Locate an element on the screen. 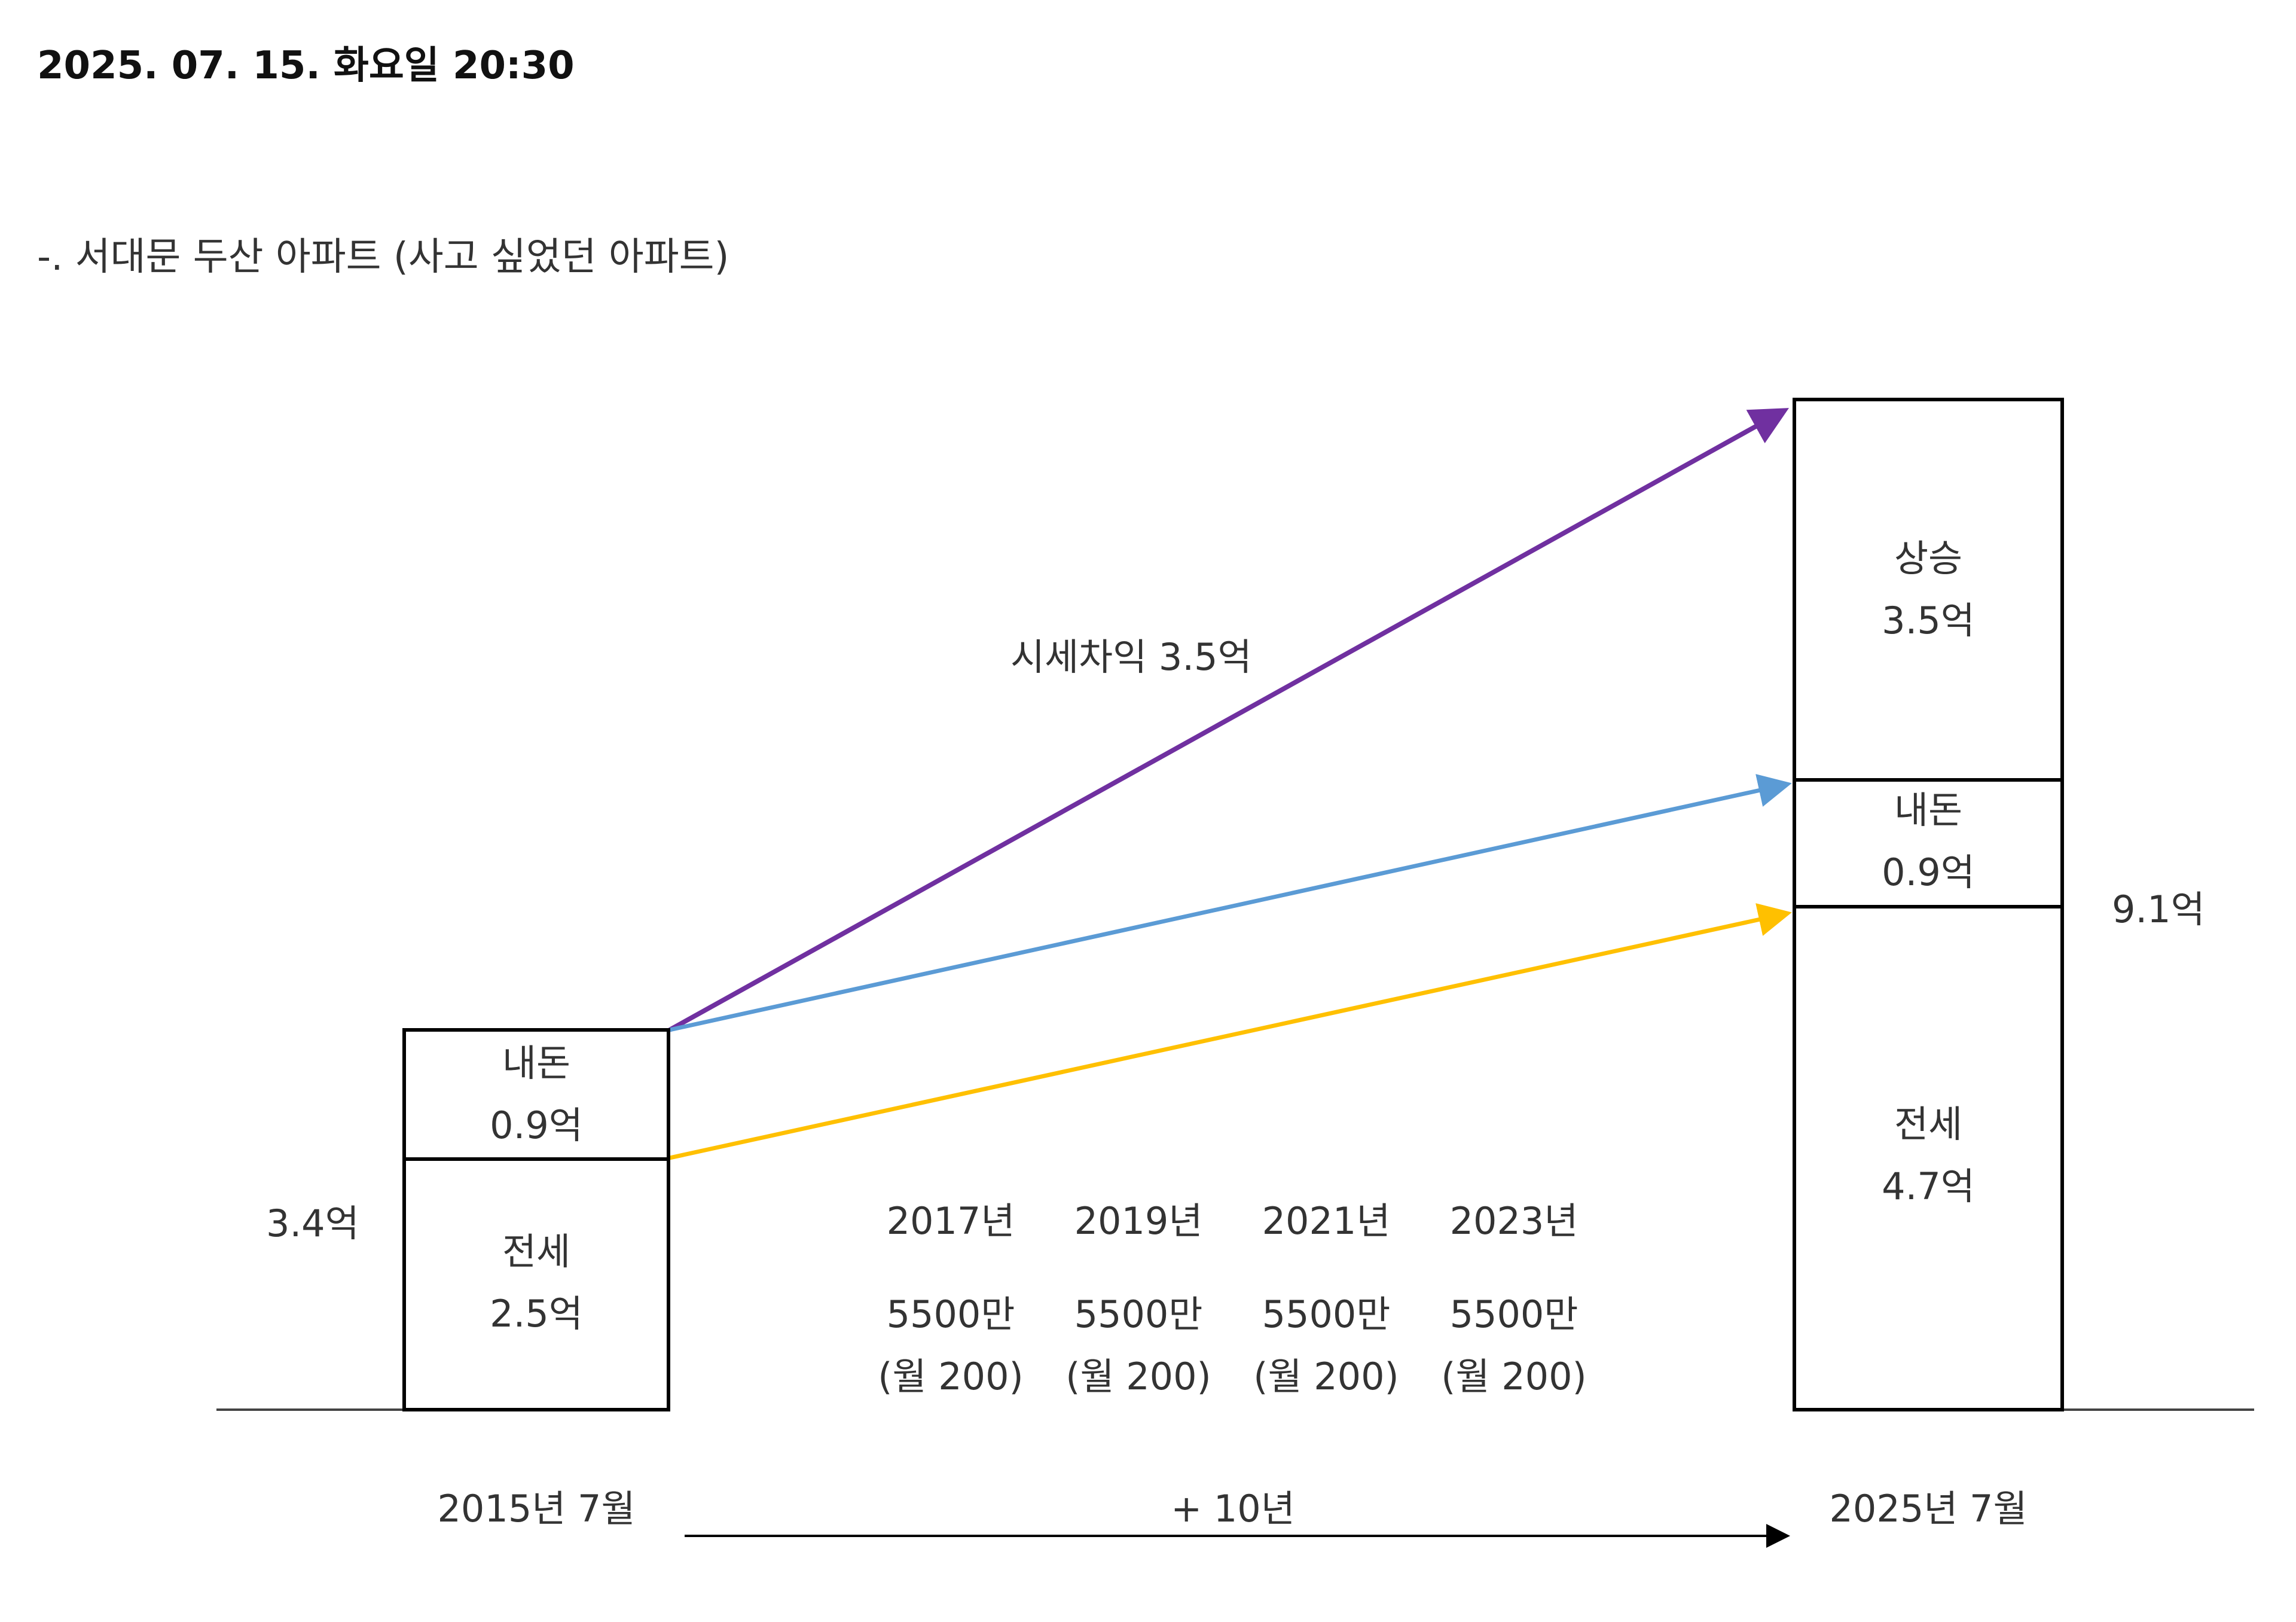  savings-year: 2023년 is located at coordinates (1513, 1221).